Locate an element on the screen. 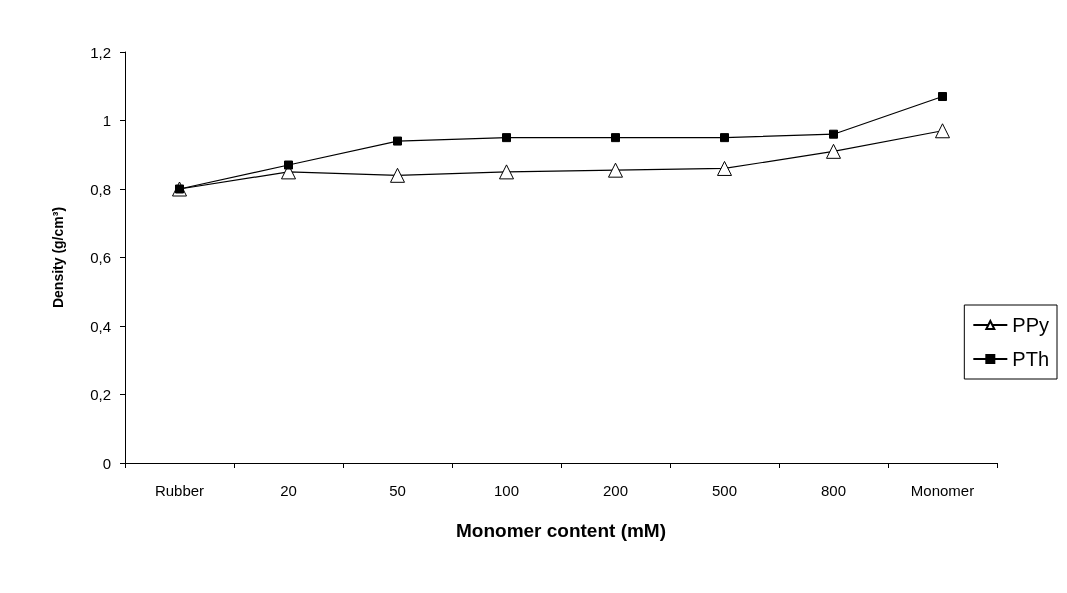  y-tick-label: 1,2 is located at coordinates (100, 52).